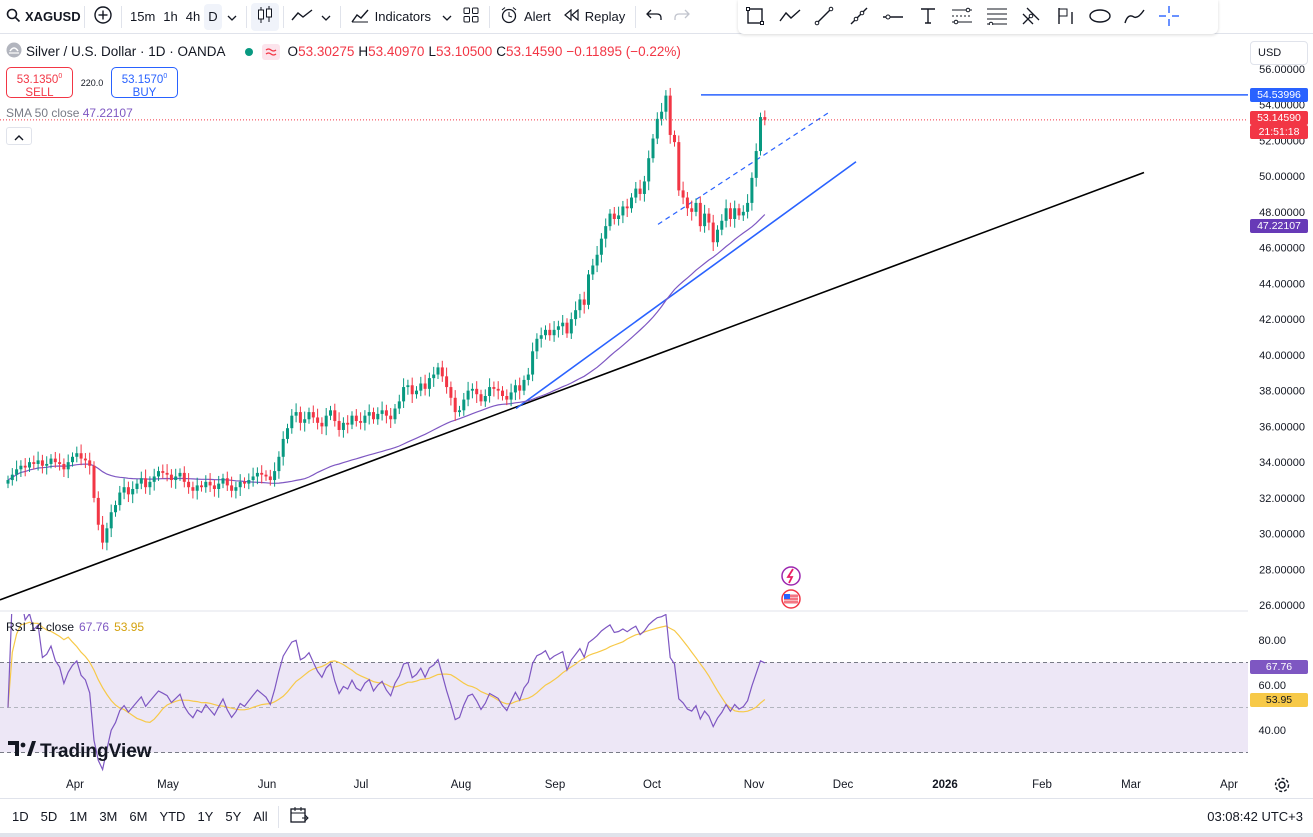 Image resolution: width=1313 pixels, height=837 pixels. Describe the element at coordinates (791, 576) in the screenshot. I see `dividend-icon` at that location.